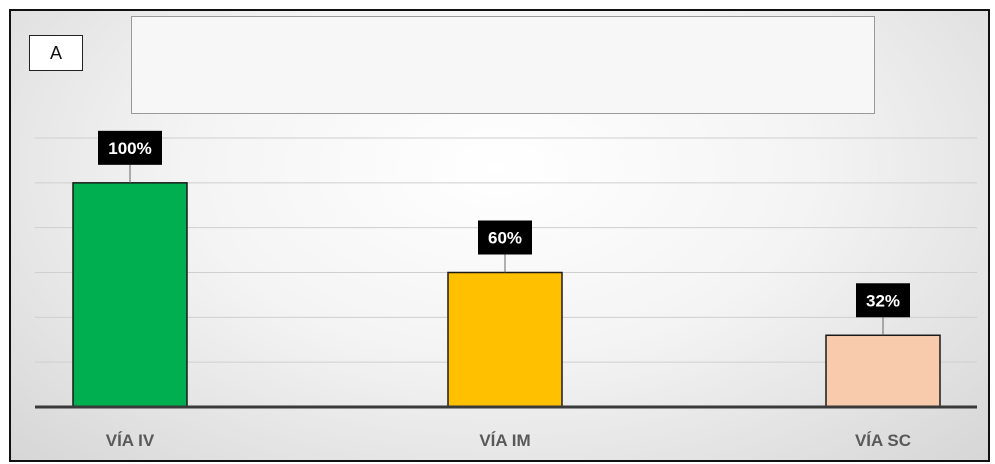 Image resolution: width=995 pixels, height=464 pixels. What do you see at coordinates (504, 440) in the screenshot?
I see `x-tick-label: VÍA IM` at bounding box center [504, 440].